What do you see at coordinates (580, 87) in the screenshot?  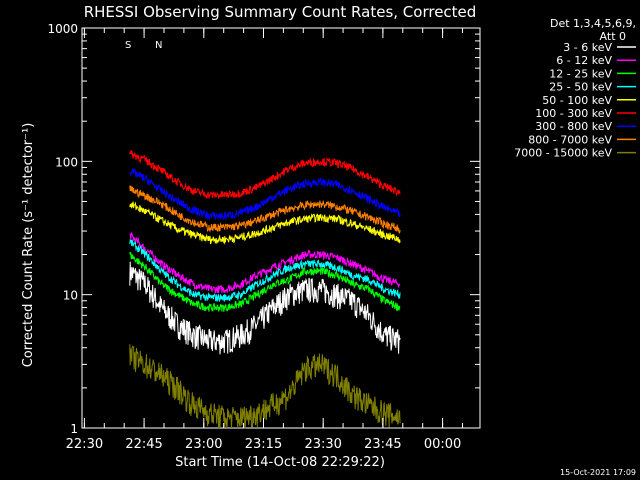 I see `legend-entry-label: 25 - 50 keV` at bounding box center [580, 87].